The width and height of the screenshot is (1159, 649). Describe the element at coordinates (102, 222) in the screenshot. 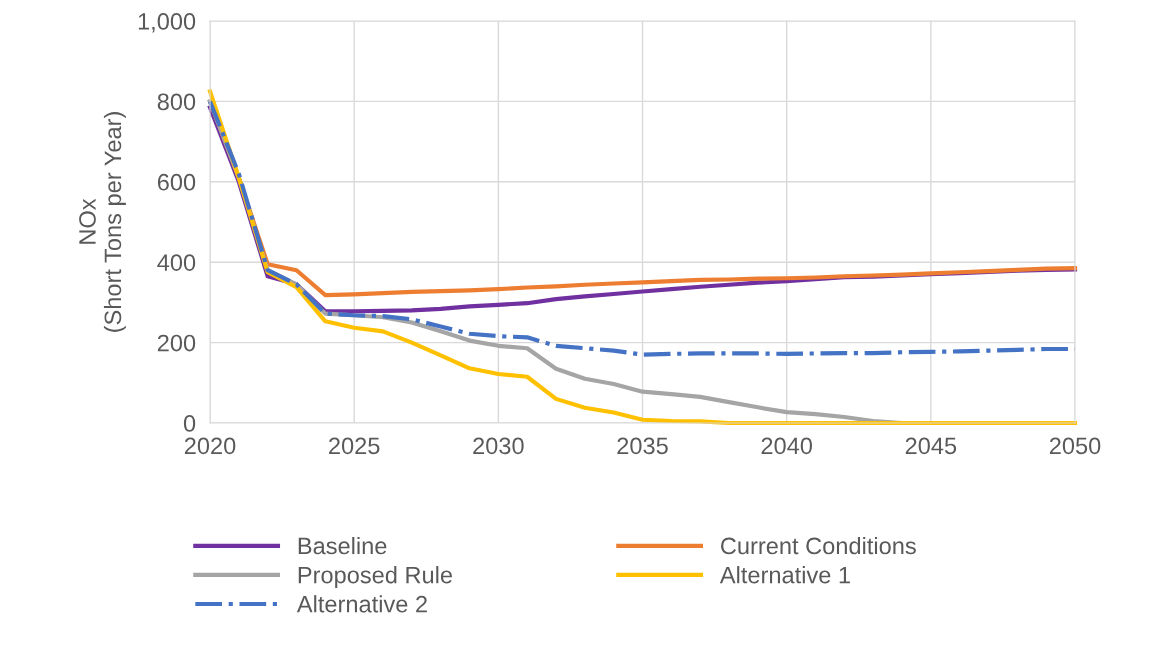

I see `y-axis-title: NOx (Short Tons per Year)` at that location.